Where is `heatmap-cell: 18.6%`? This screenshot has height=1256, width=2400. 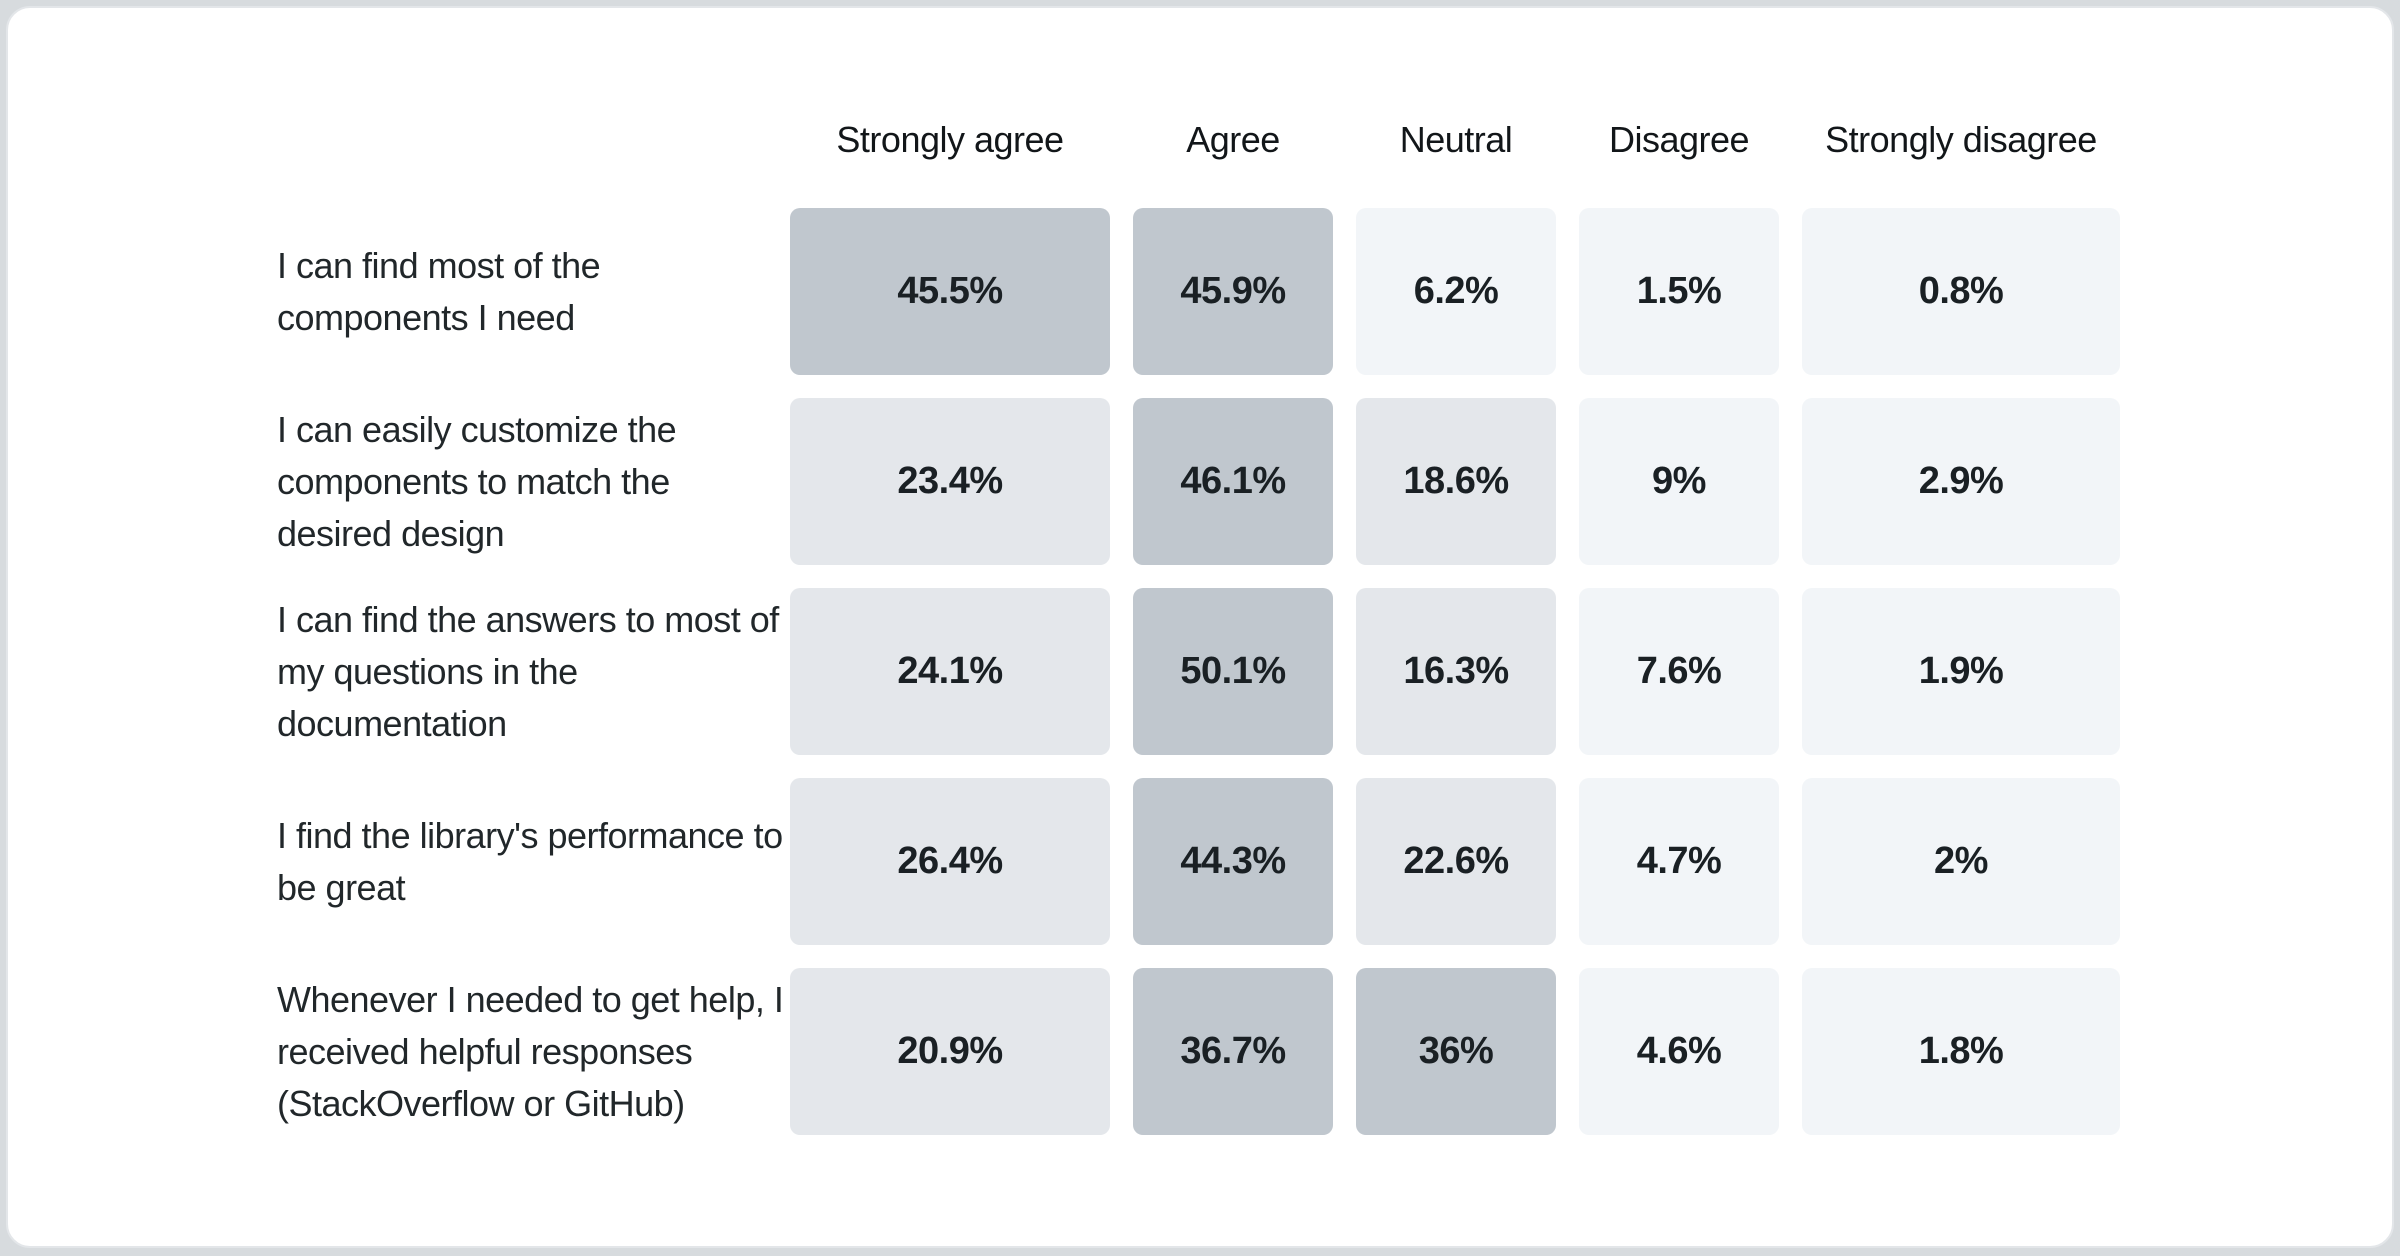 heatmap-cell: 18.6% is located at coordinates (1456, 481).